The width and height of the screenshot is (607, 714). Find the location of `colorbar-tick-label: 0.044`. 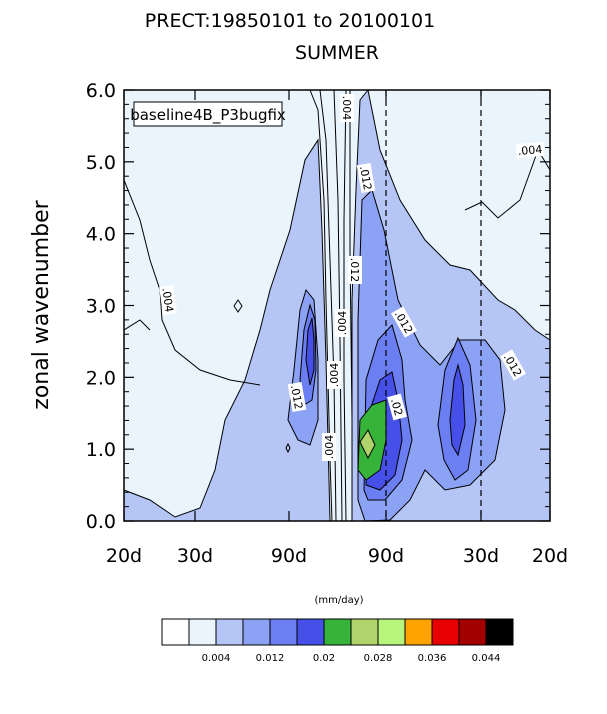

colorbar-tick-label: 0.044 is located at coordinates (486, 658).